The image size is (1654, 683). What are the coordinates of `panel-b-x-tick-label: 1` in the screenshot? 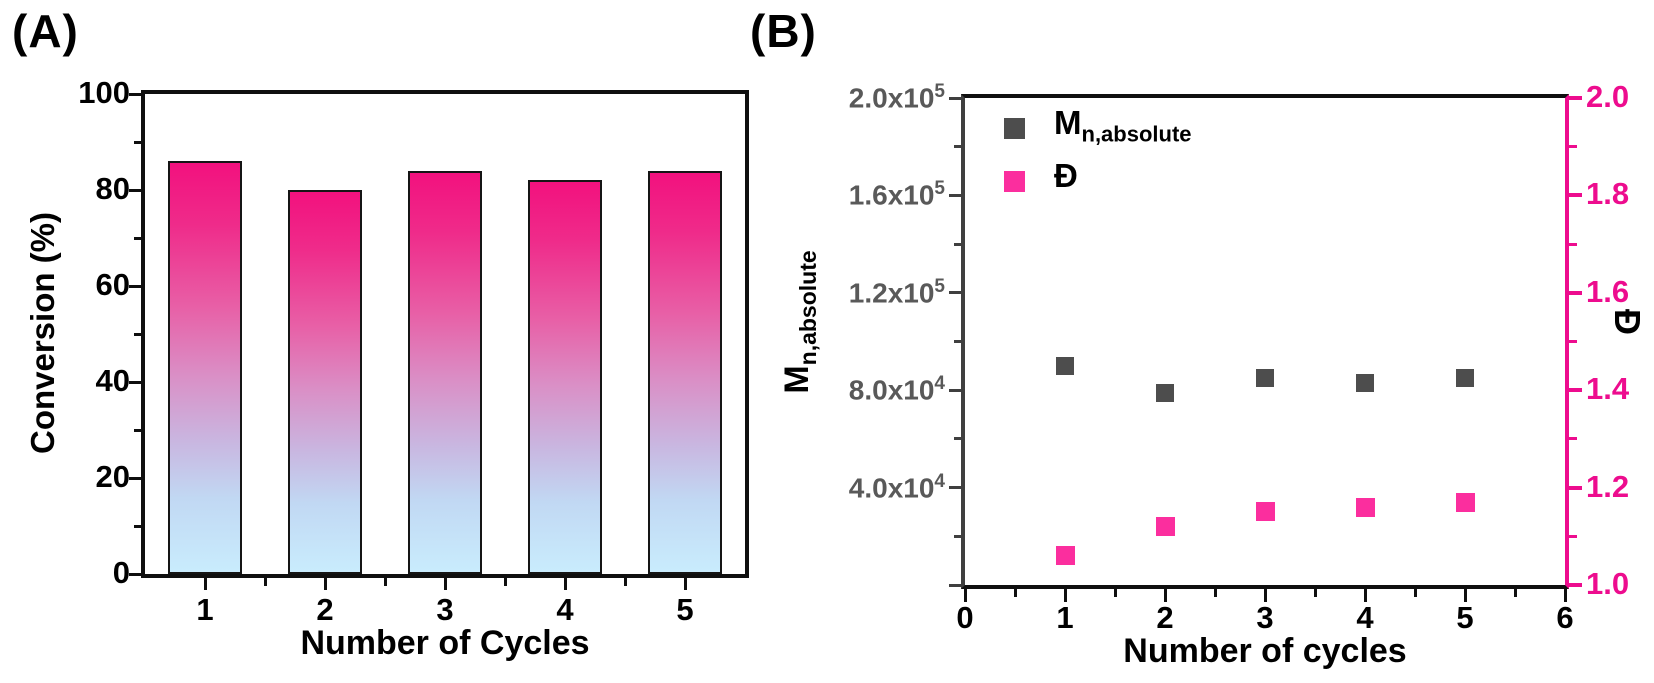 It's located at (1065, 617).